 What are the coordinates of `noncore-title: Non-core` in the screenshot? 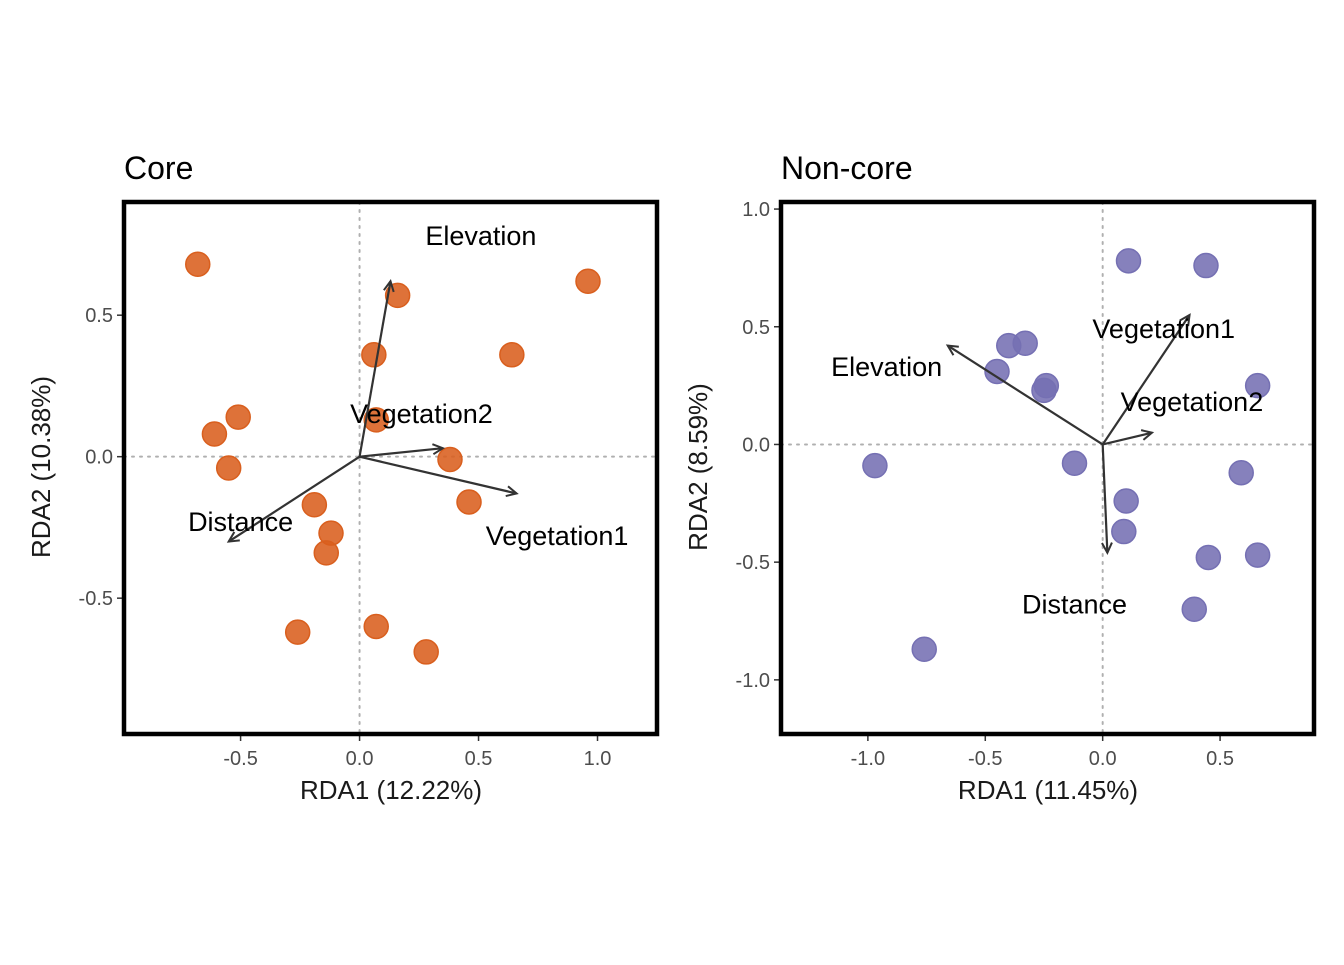 It's located at (847, 168).